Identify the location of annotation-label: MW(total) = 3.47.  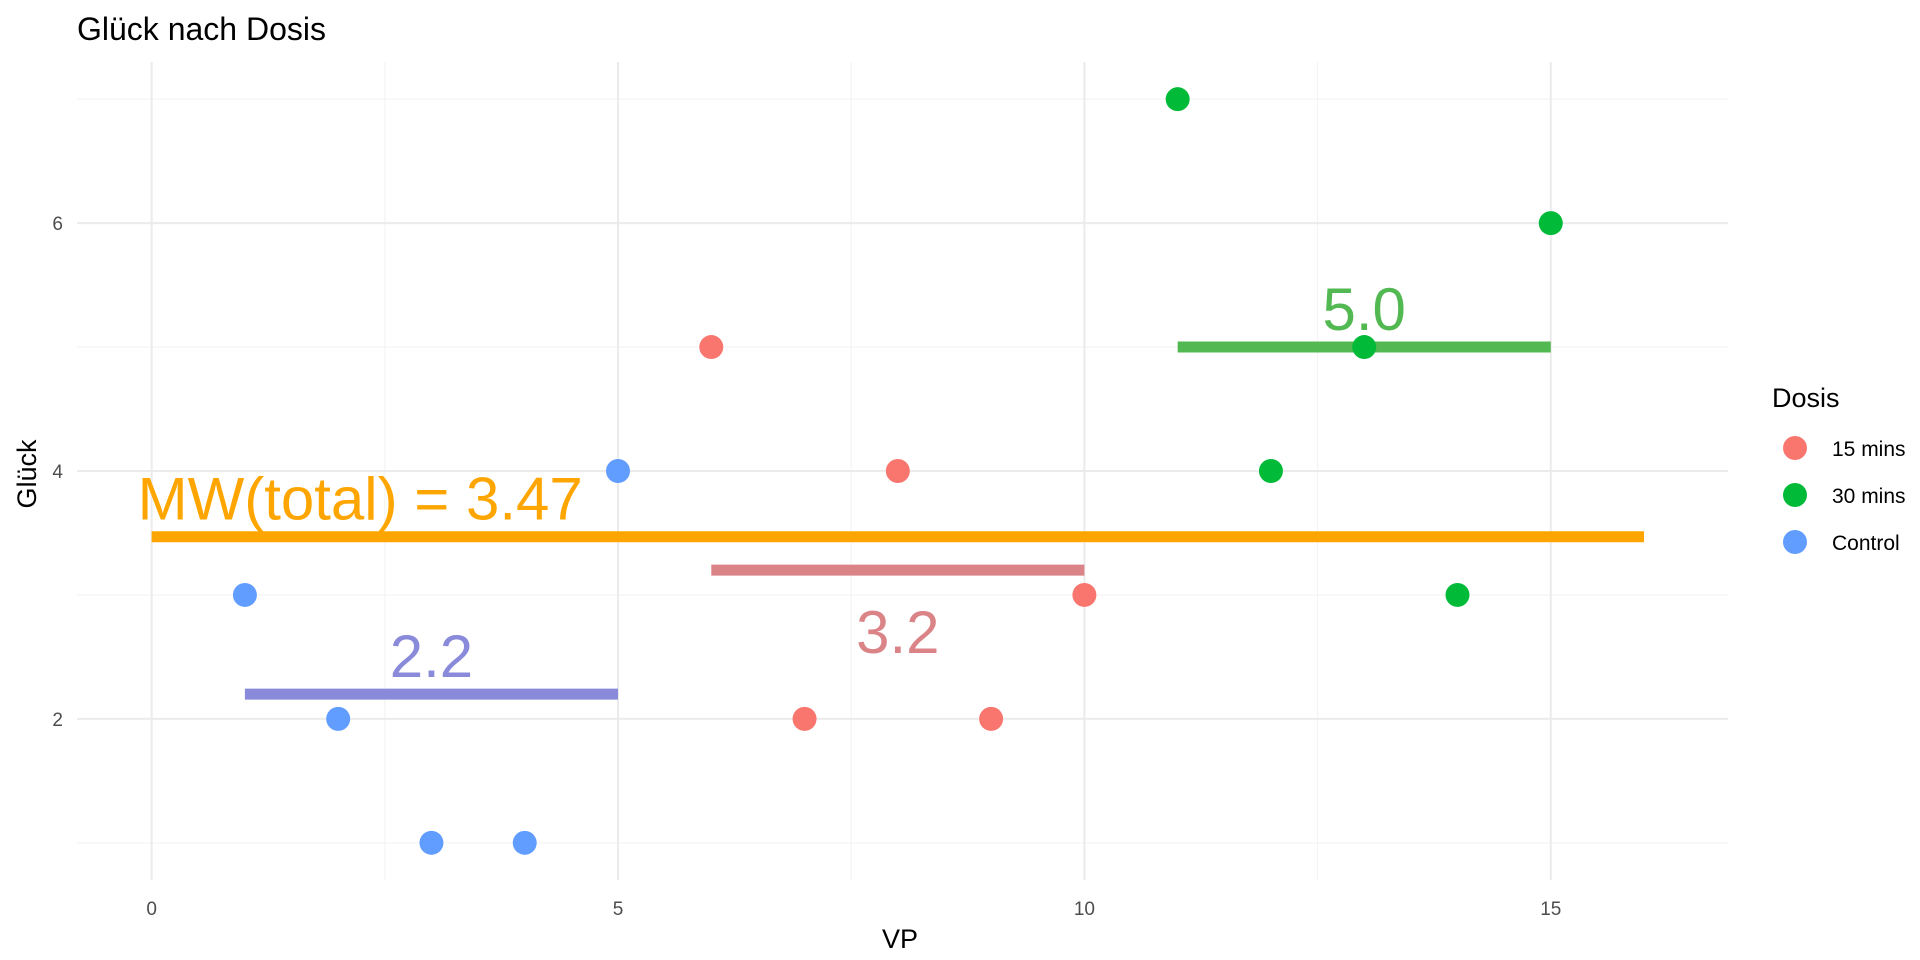
(360, 499).